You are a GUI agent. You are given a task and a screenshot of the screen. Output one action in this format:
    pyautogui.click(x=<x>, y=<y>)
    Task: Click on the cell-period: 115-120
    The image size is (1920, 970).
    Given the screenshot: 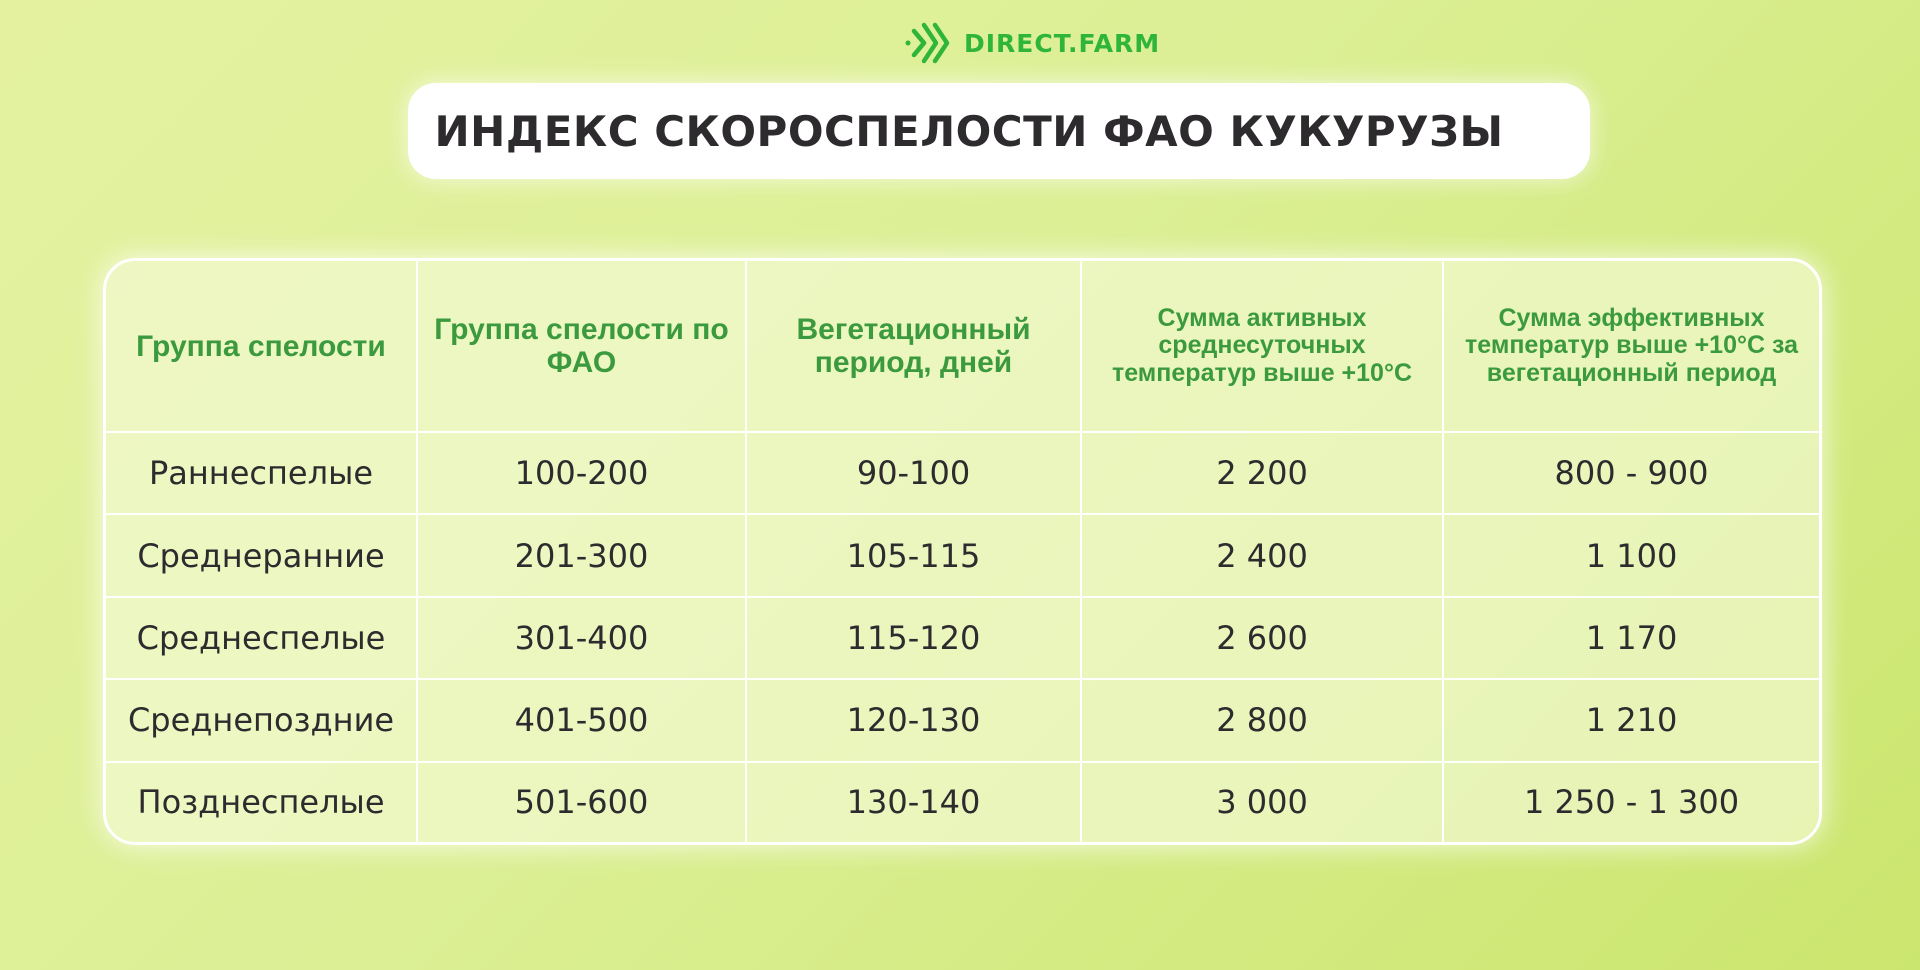 What is the action you would take?
    pyautogui.click(x=913, y=638)
    